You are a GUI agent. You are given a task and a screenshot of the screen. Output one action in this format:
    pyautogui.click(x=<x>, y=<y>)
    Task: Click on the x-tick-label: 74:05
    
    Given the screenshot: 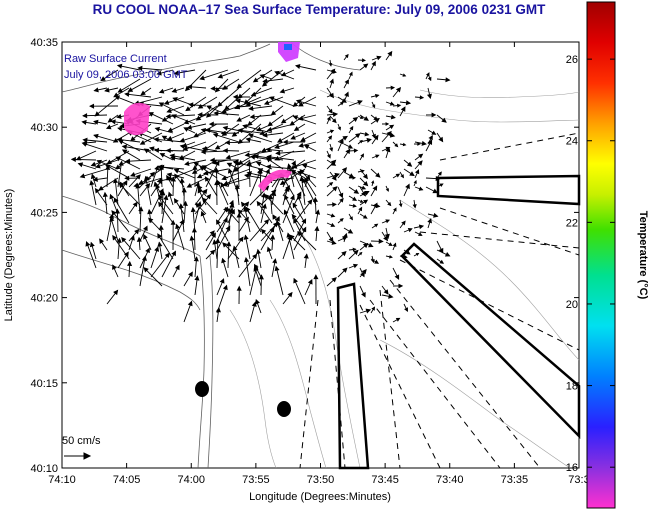 What is the action you would take?
    pyautogui.click(x=127, y=480)
    